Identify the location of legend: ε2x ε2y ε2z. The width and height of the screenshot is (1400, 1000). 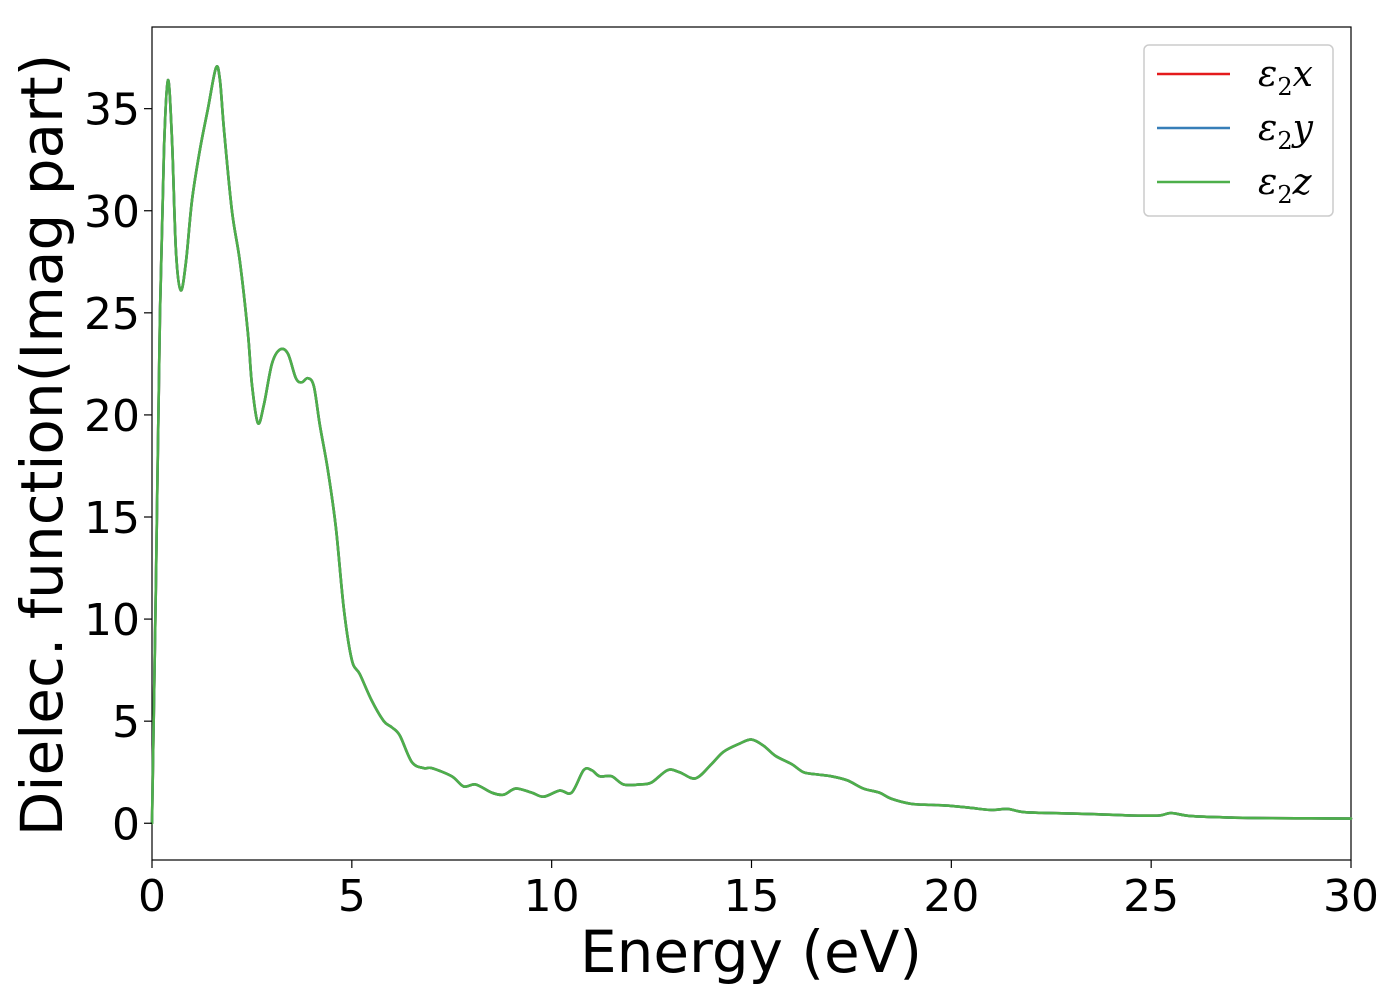
(1238, 130).